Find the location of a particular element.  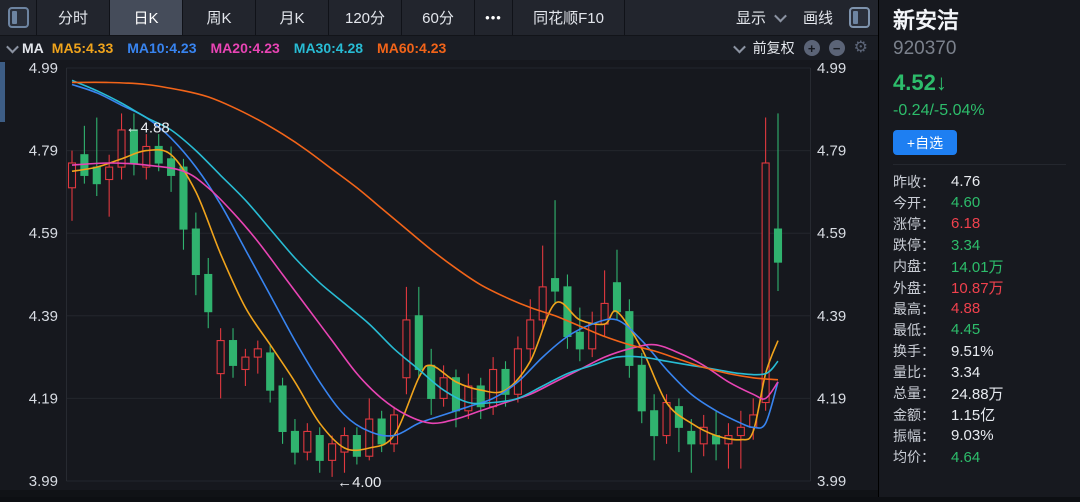

stat-value: 4.60 is located at coordinates (966, 203).